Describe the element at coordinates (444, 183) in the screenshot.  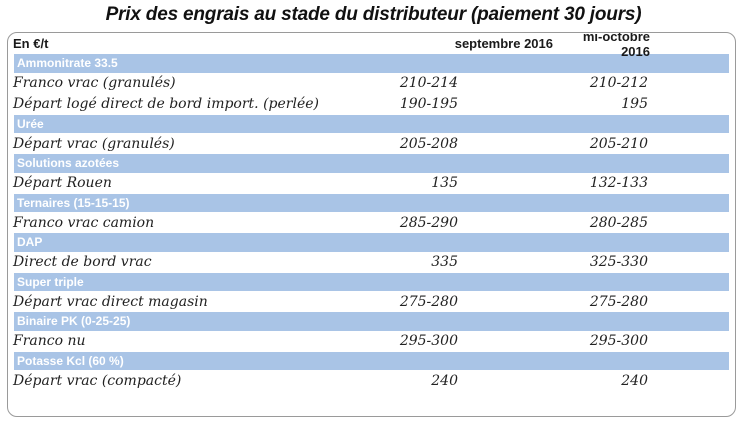
I see `september-value: 135` at that location.